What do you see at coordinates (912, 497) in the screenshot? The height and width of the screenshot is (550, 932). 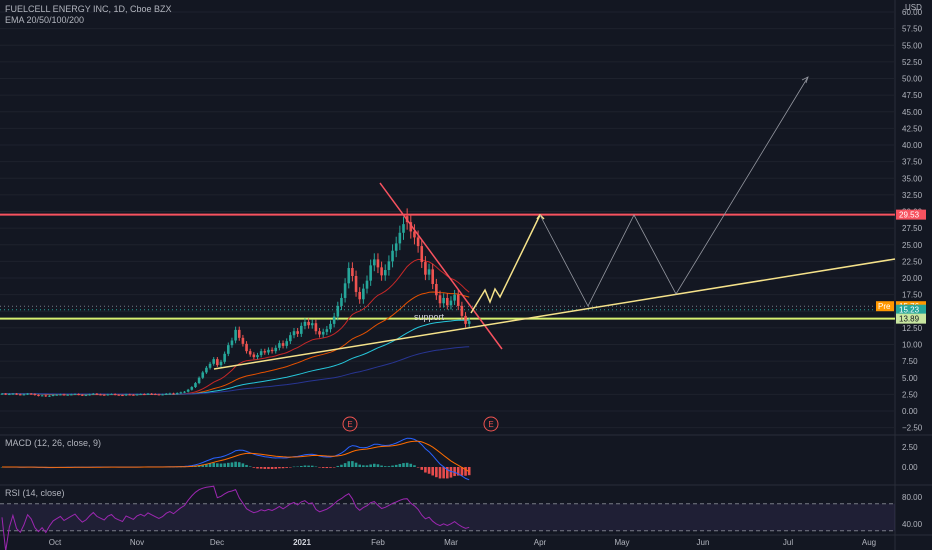 I see `rsi-tick-label: 80.00` at bounding box center [912, 497].